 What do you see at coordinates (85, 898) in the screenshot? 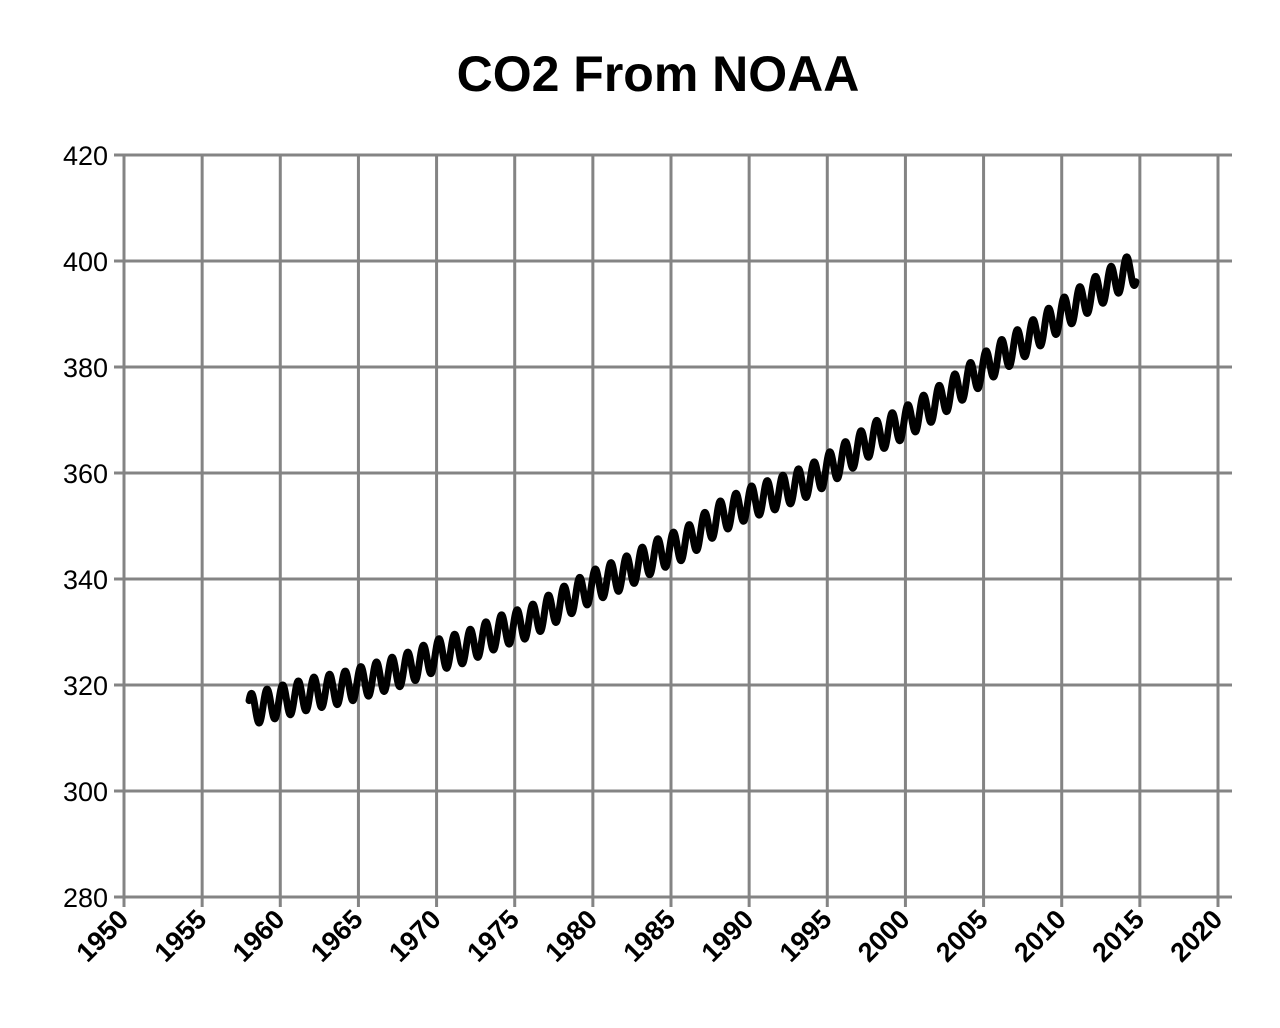
I see `y-tick-label-280: 280` at bounding box center [85, 898].